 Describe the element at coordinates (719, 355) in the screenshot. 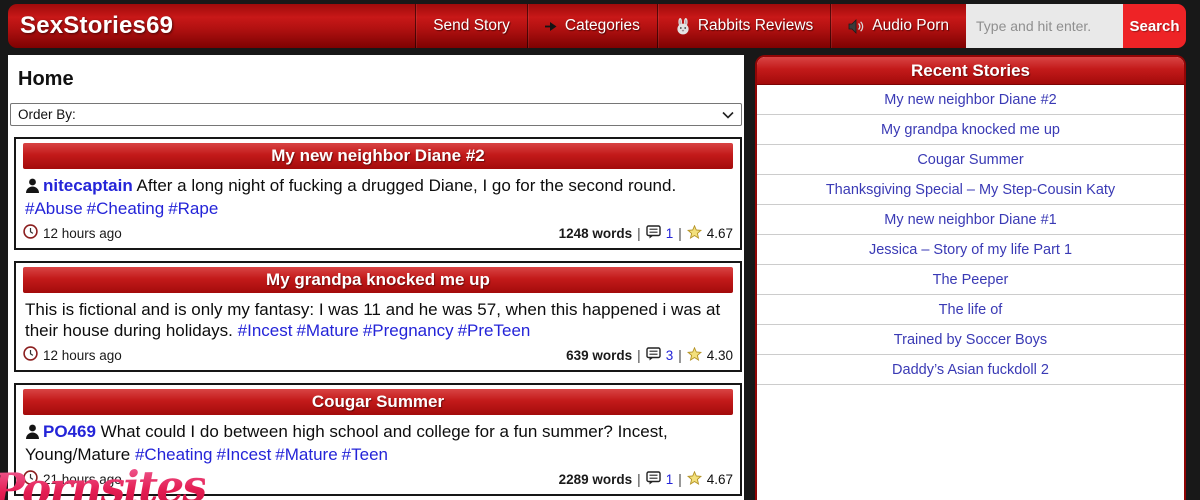

I see `rating-value: 4.30` at that location.